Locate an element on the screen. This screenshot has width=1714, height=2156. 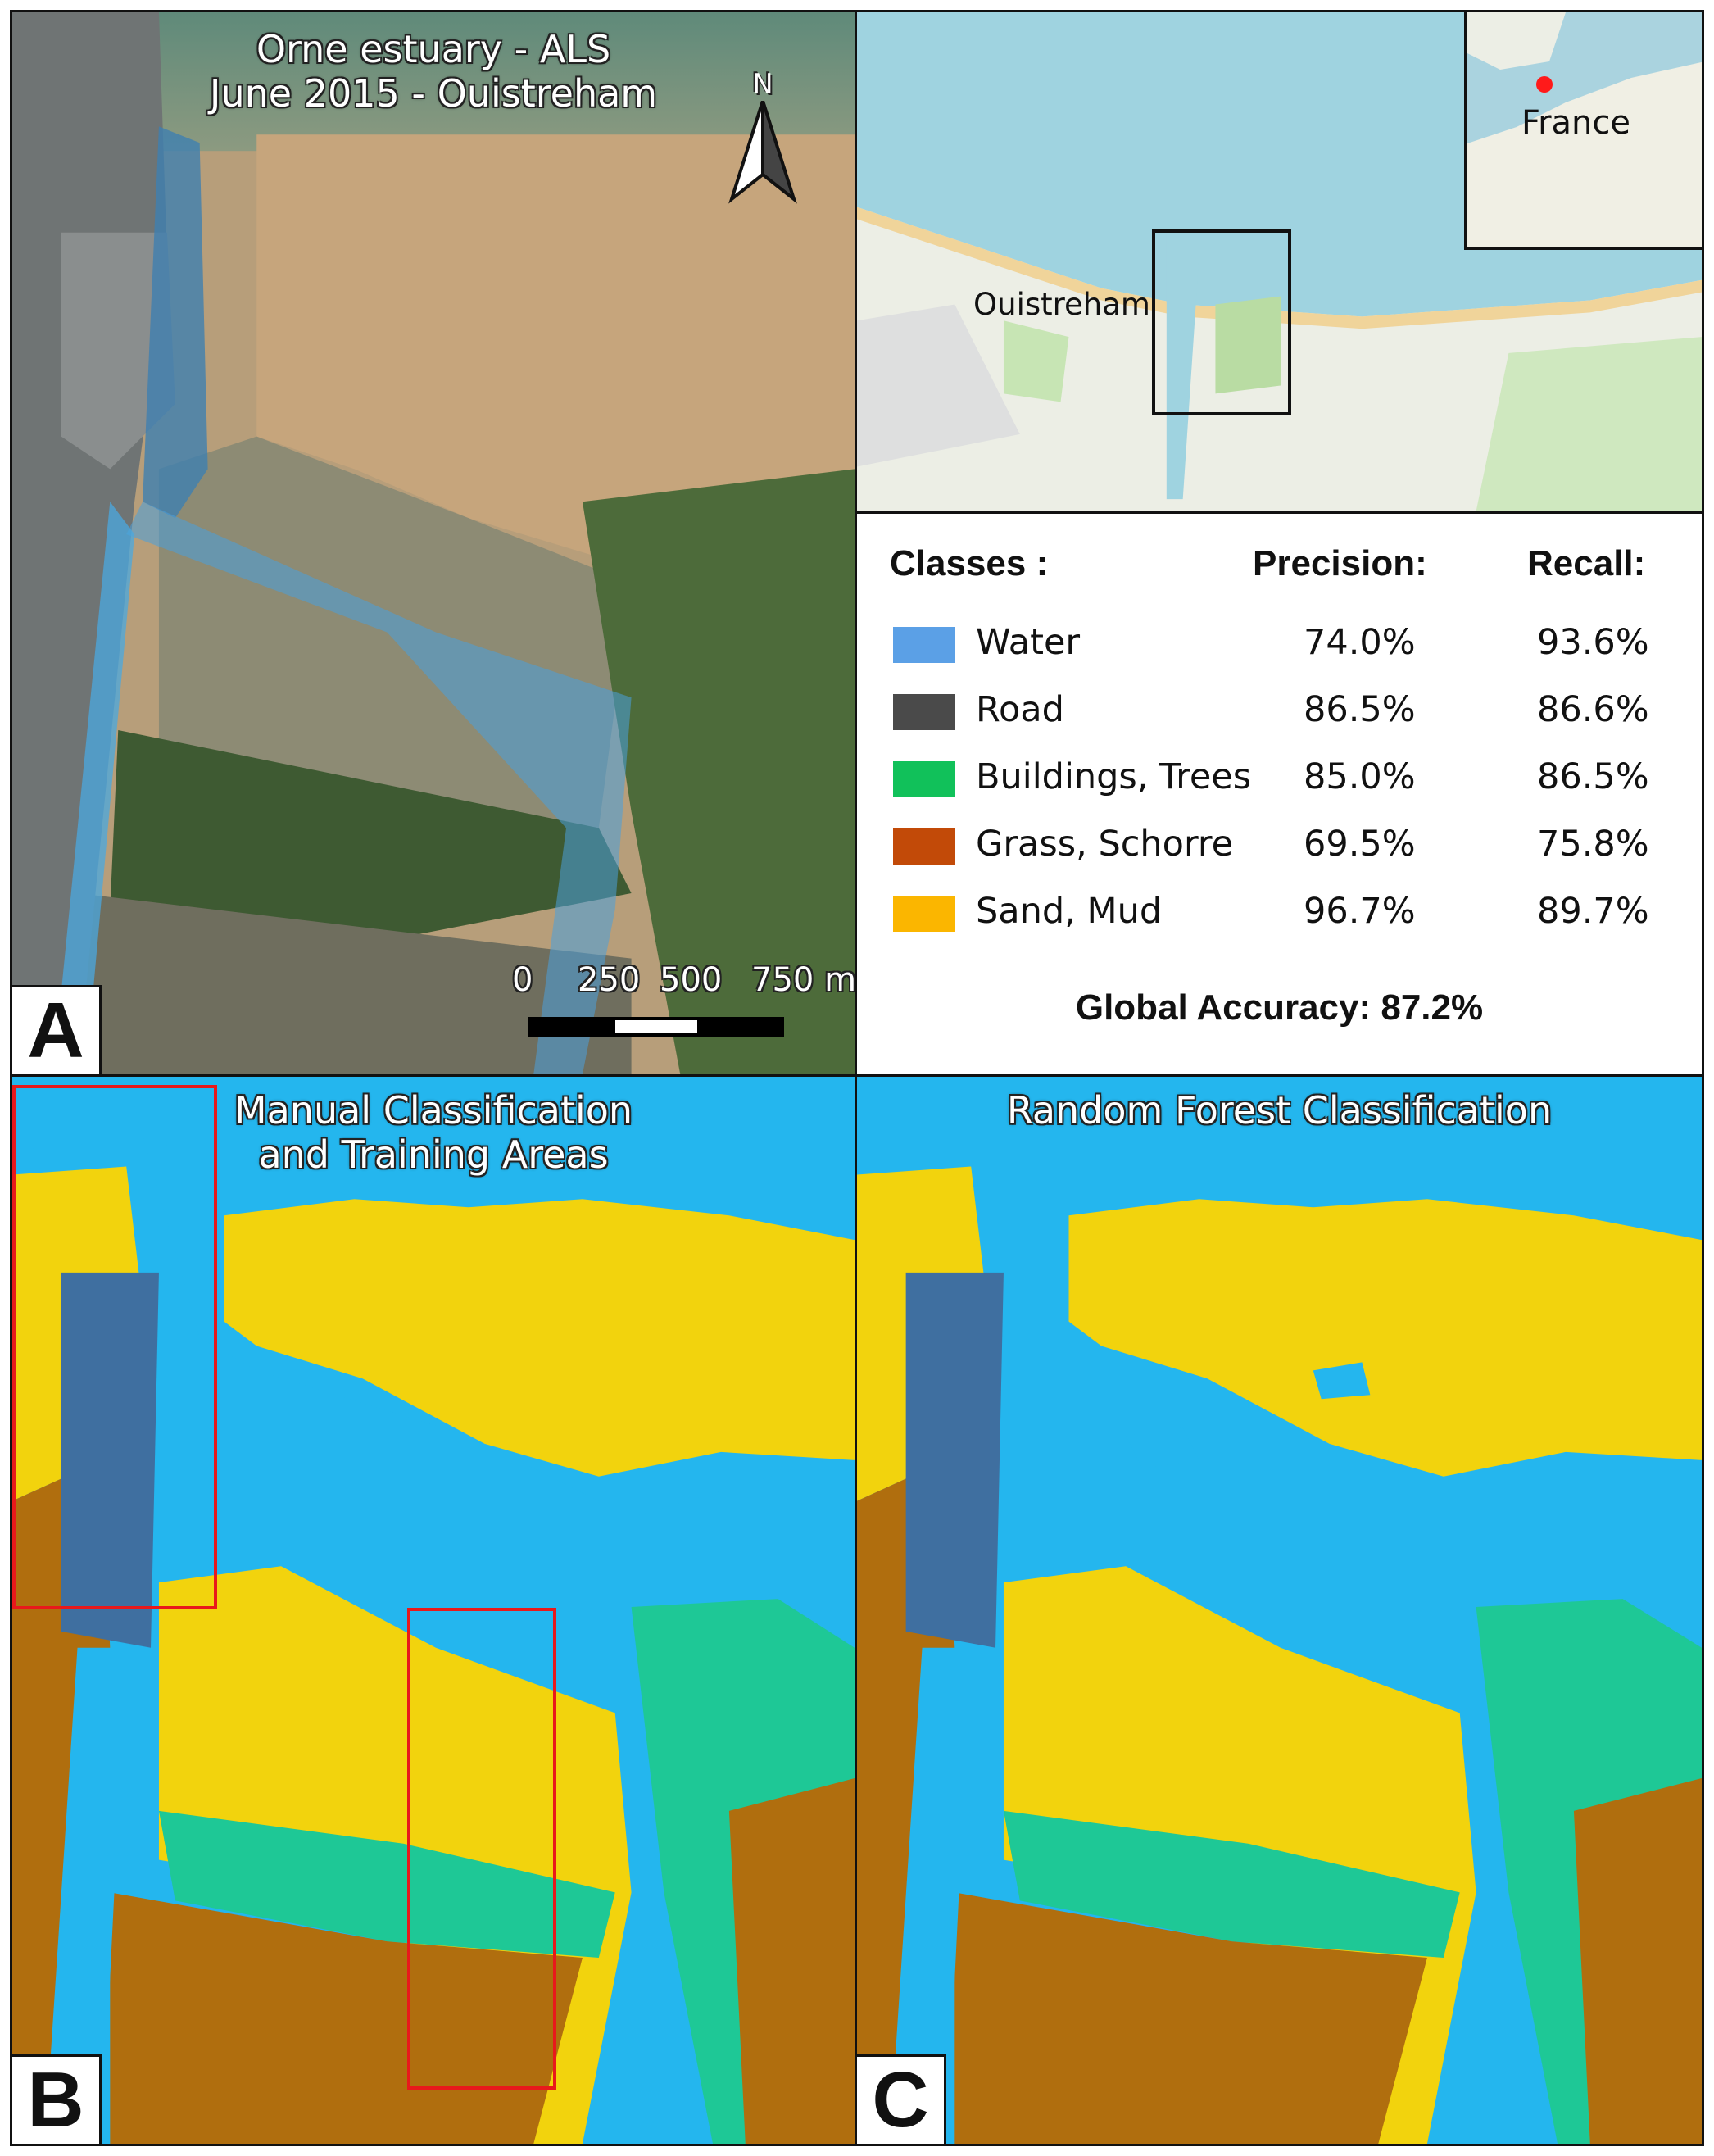
panel-c-title: Random Forest Classification is located at coordinates (1279, 1110).